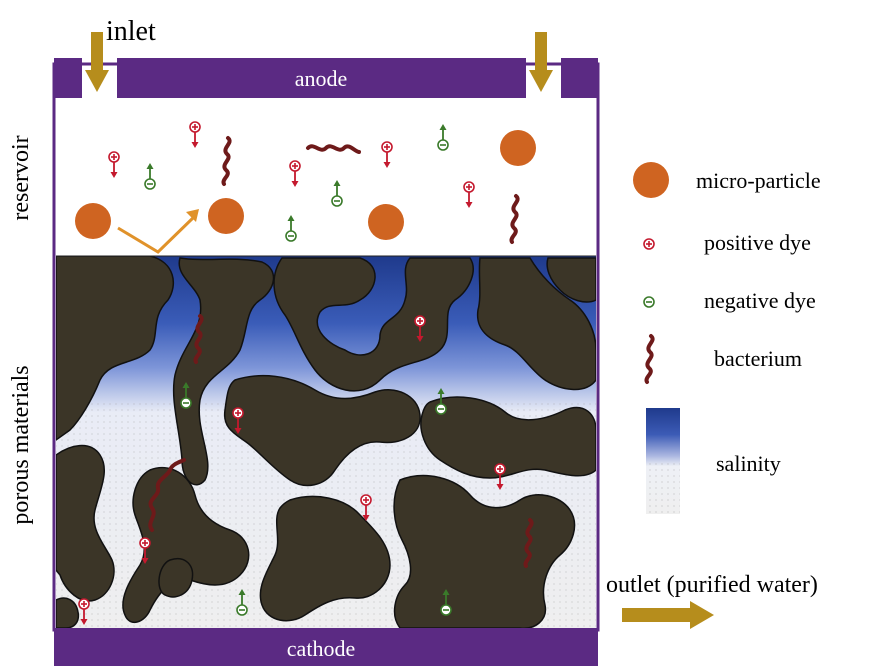 This screenshot has height=667, width=877. I want to click on legend-salinity-texture, so click(663, 487).